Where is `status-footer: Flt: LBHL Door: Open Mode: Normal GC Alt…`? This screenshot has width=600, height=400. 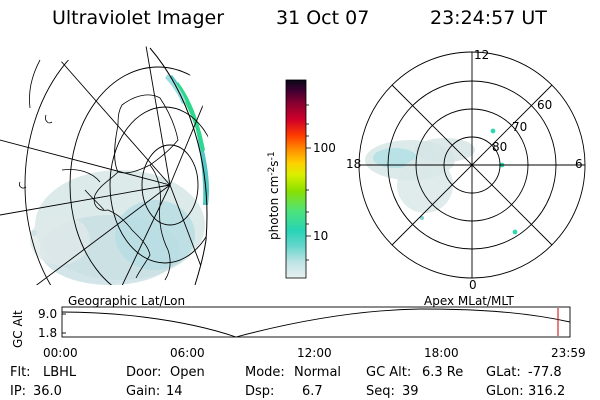
status-footer: Flt: LBHL Door: Open Mode: Normal GC Alt… is located at coordinates (287, 382).